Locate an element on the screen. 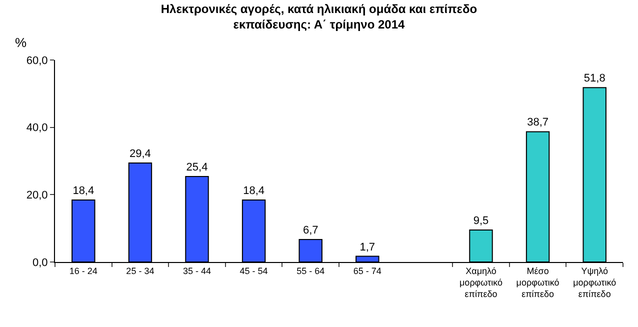  y-tick-label: 40,0 is located at coordinates (37, 128).